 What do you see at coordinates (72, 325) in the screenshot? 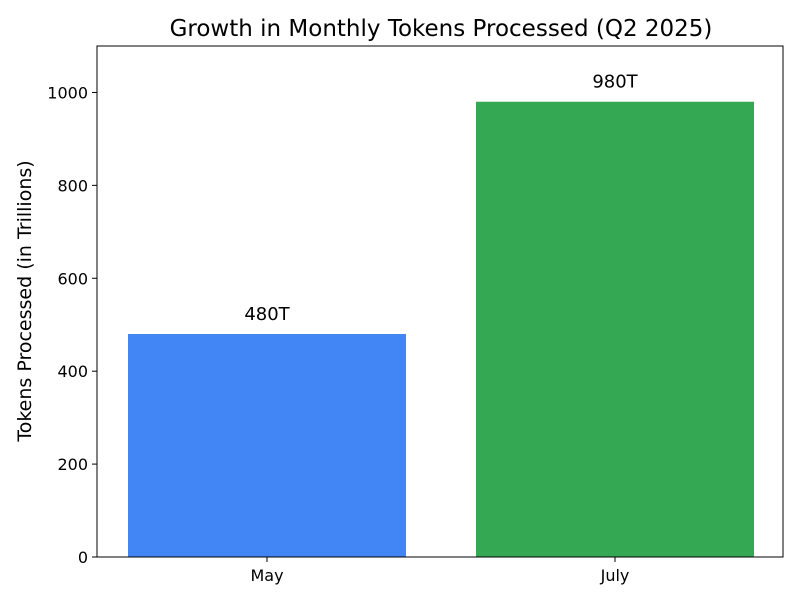
I see `y-axis-ticks: 0 200 400 600 800 1000` at bounding box center [72, 325].